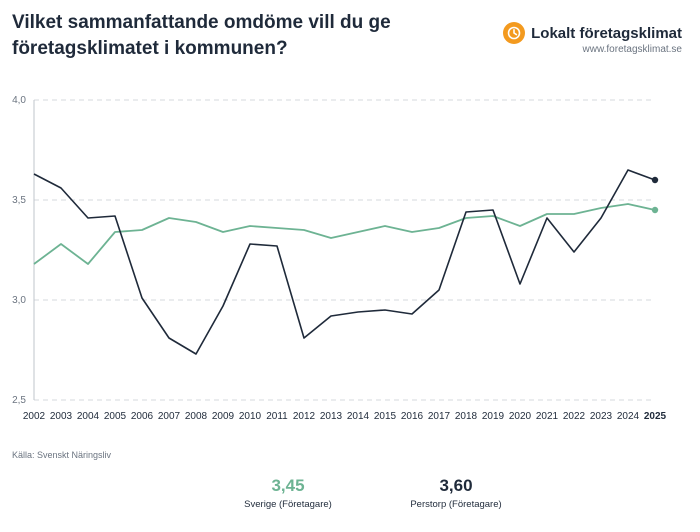  What do you see at coordinates (456, 504) in the screenshot?
I see `kpi-perstorp-label: Perstorp (Företagare)` at bounding box center [456, 504].